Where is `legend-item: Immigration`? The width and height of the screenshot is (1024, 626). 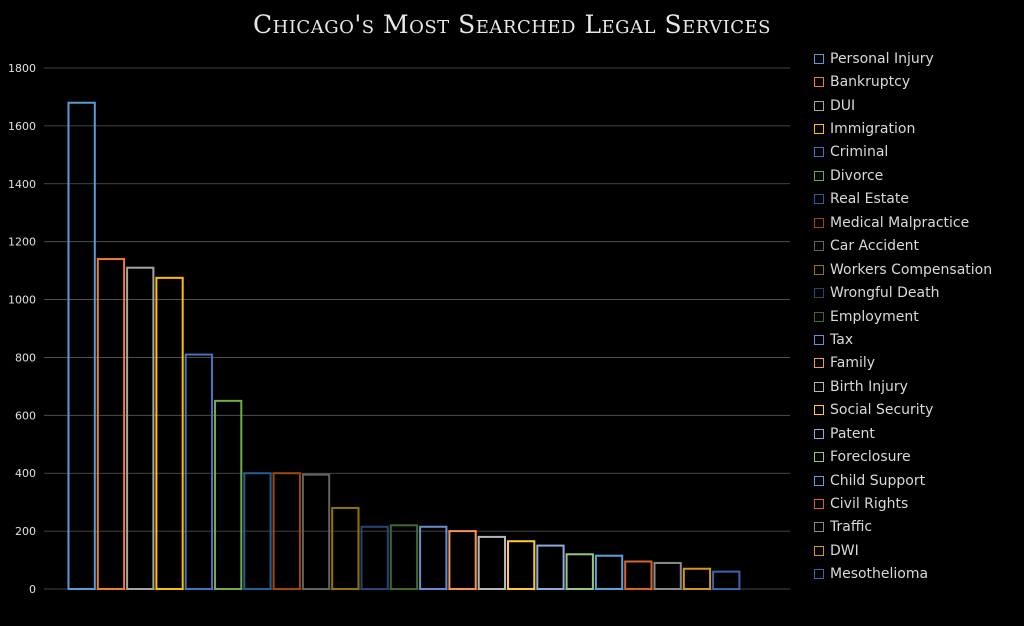
legend-item: Immigration is located at coordinates (903, 128).